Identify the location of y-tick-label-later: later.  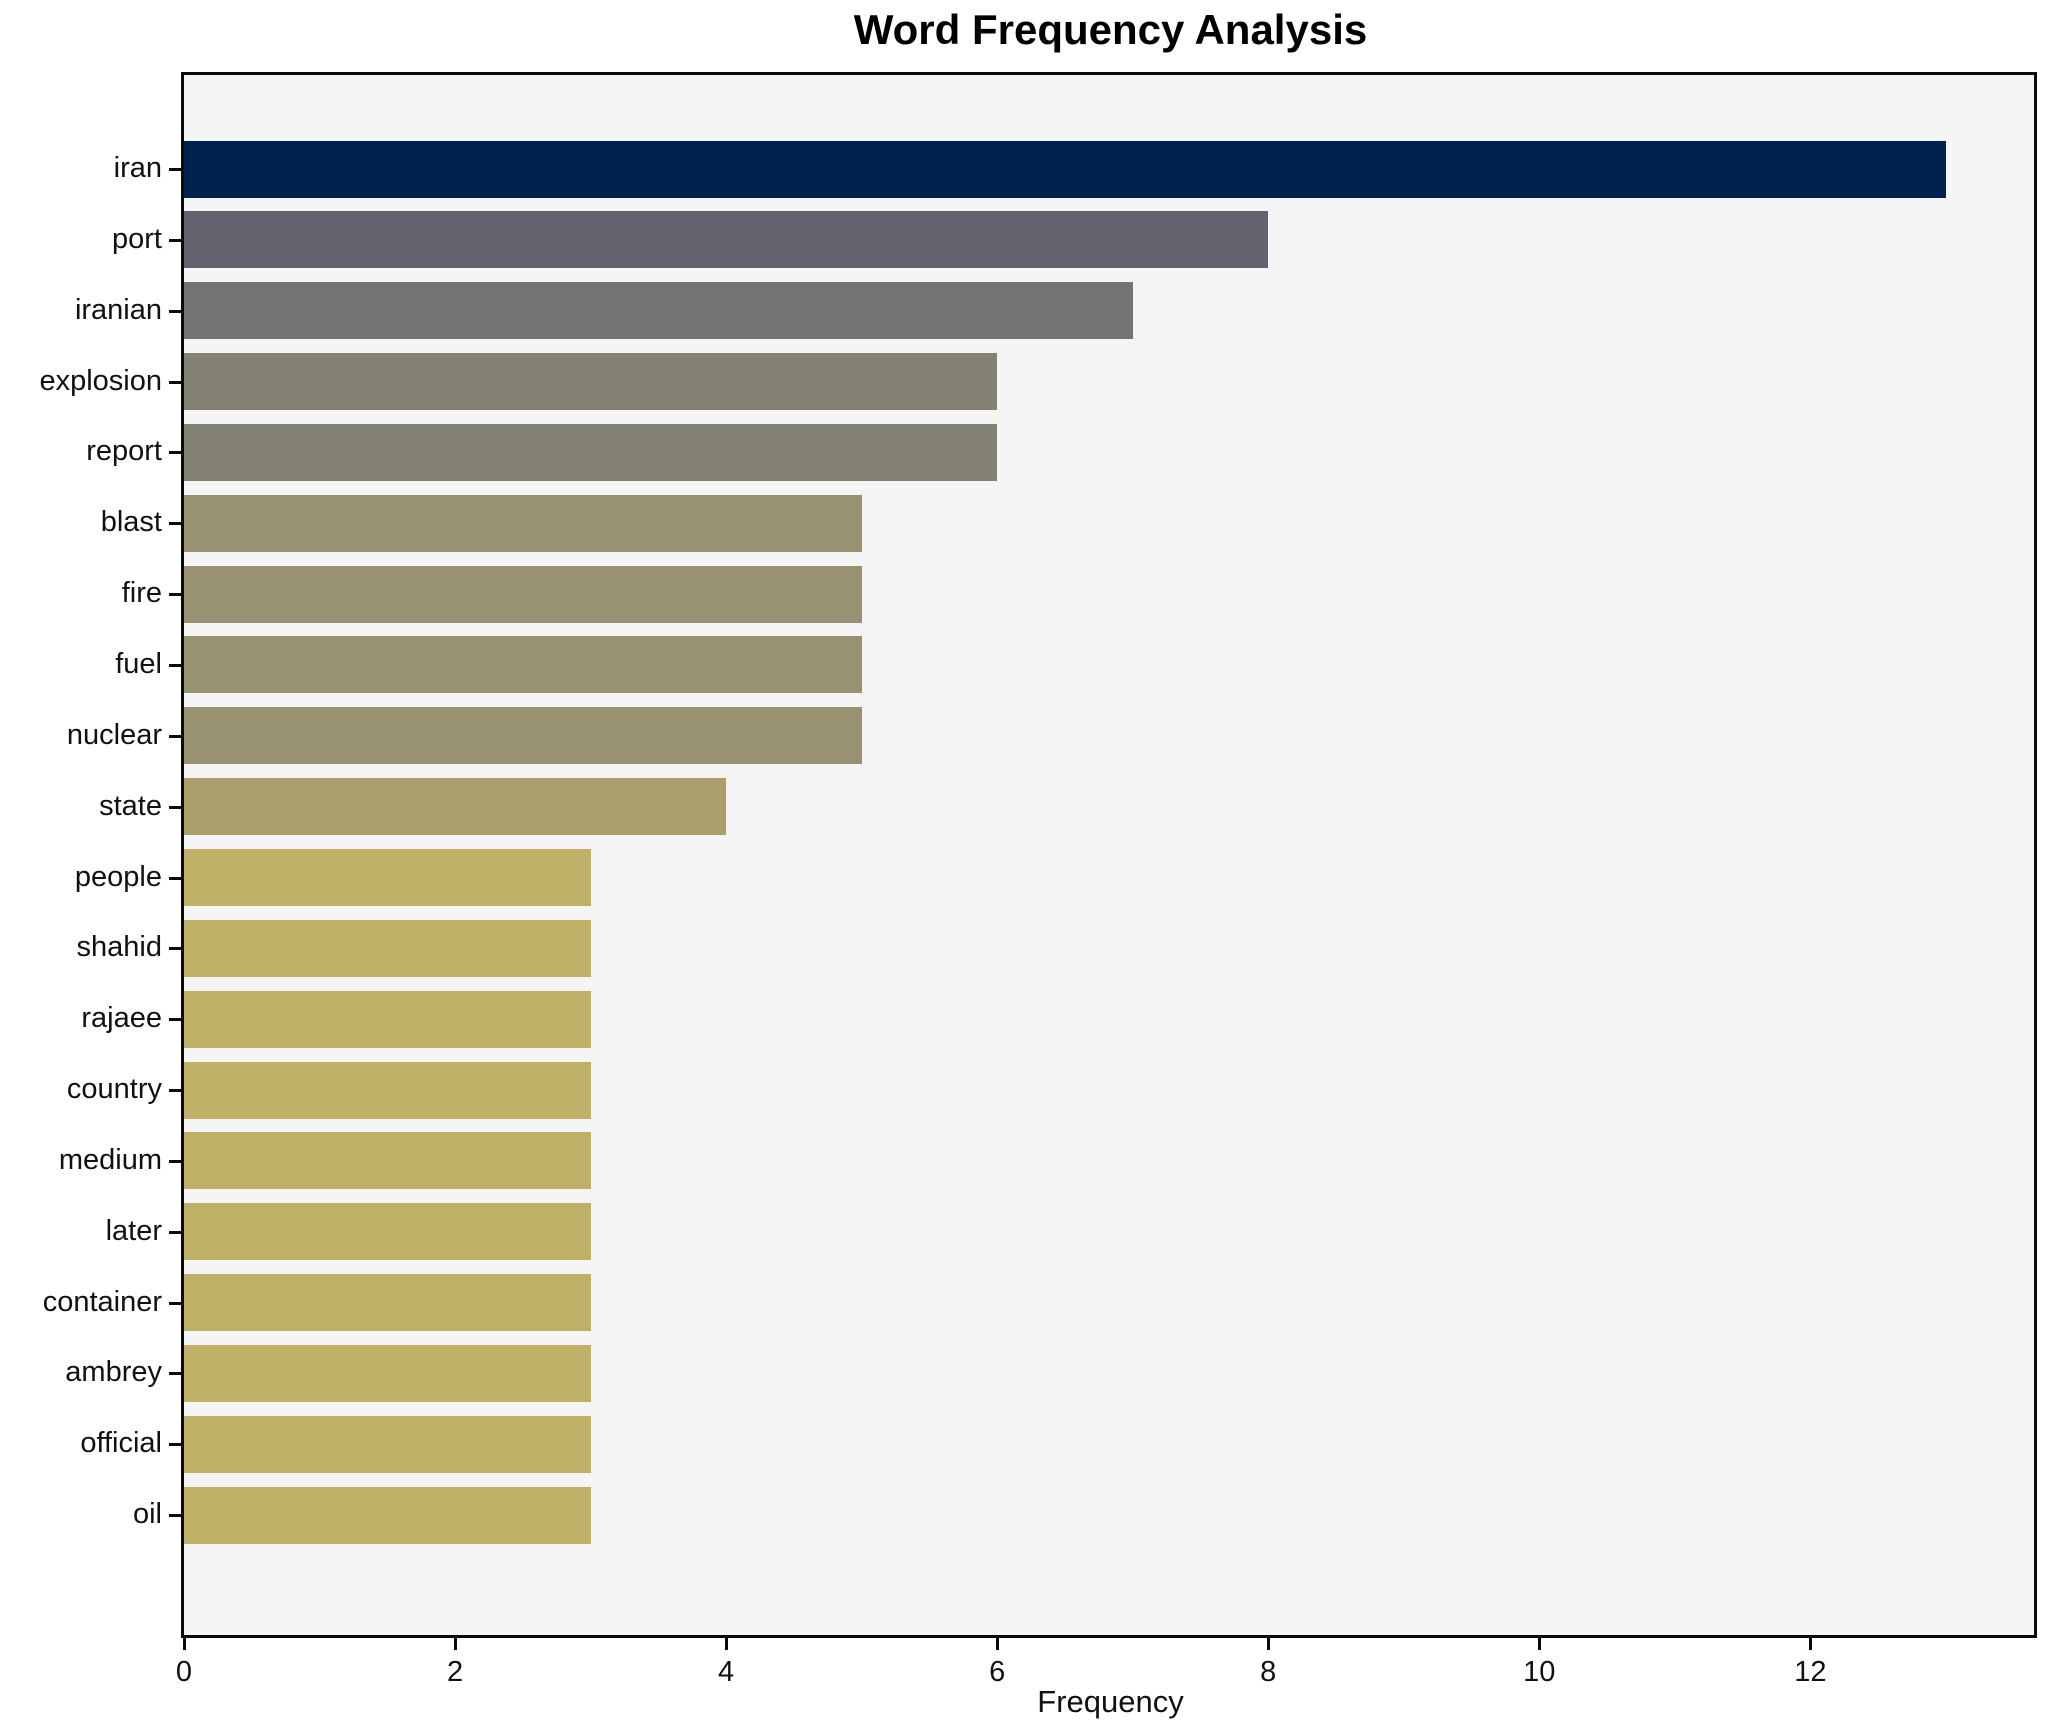
(133, 1230).